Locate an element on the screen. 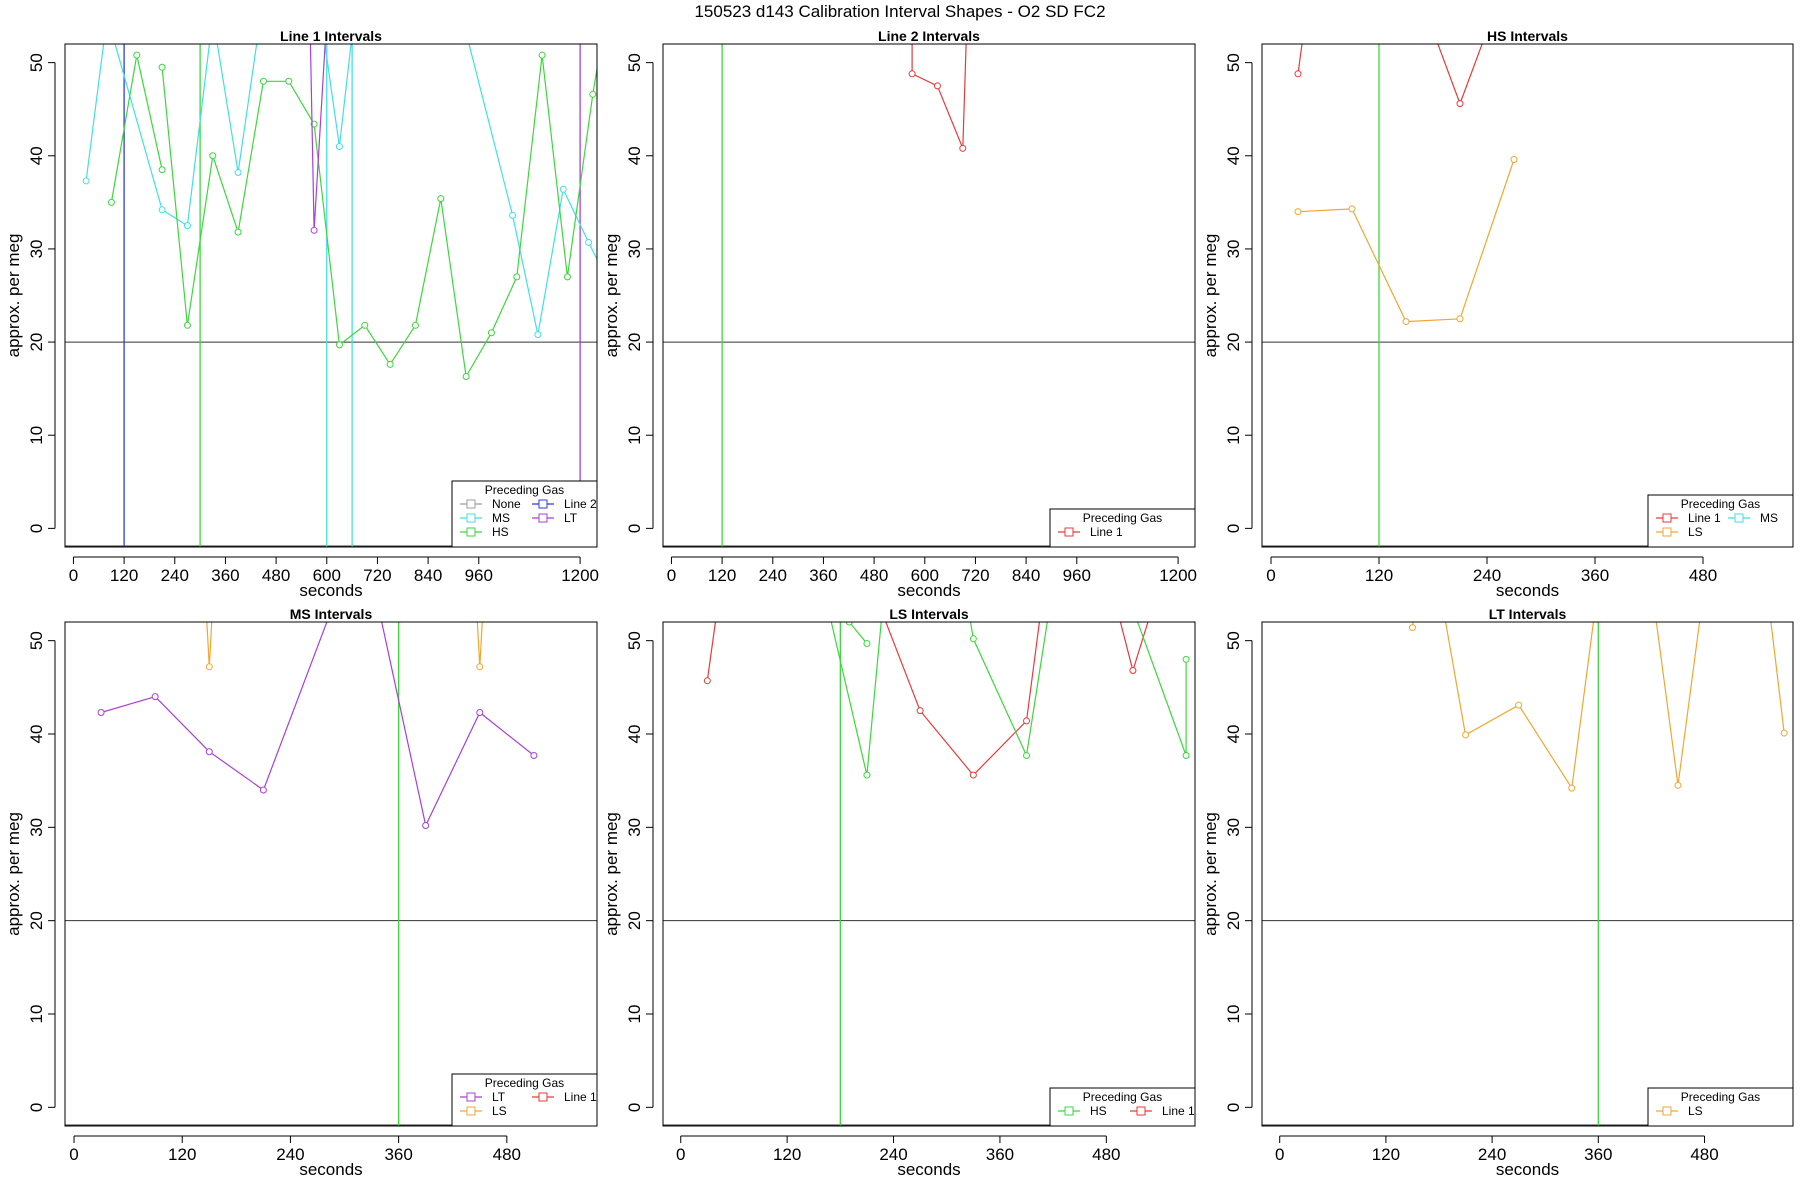  x-tick-label: 120 is located at coordinates (182, 1154).